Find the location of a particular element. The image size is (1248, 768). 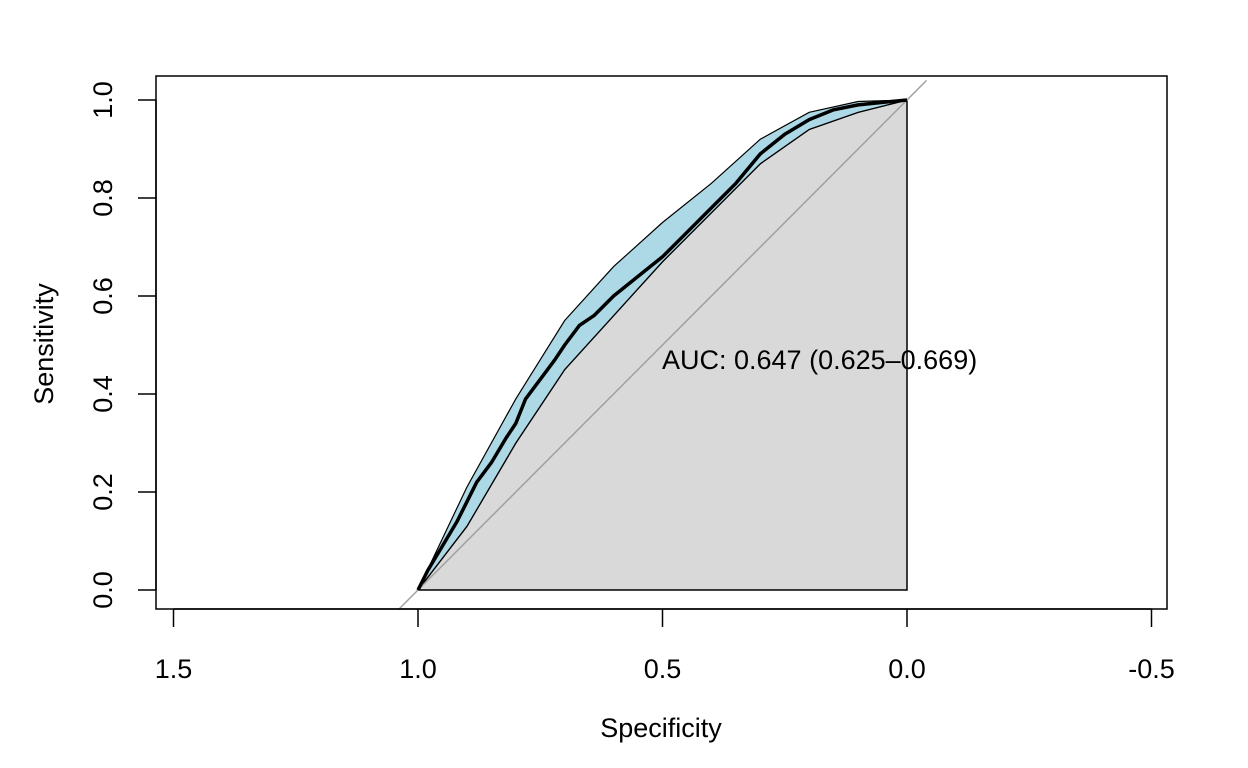

x-tick-label: -0.5 is located at coordinates (1151, 669).